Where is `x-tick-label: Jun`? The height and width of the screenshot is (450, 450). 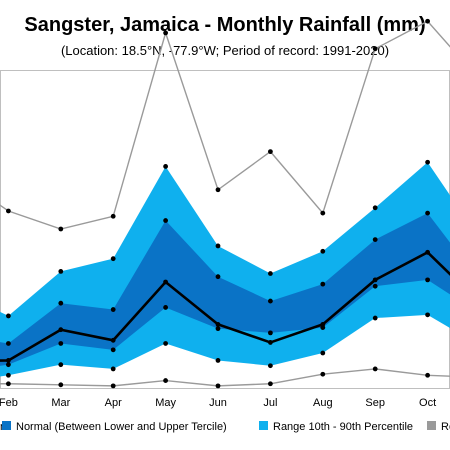
x-tick-label: Jun is located at coordinates (218, 403).